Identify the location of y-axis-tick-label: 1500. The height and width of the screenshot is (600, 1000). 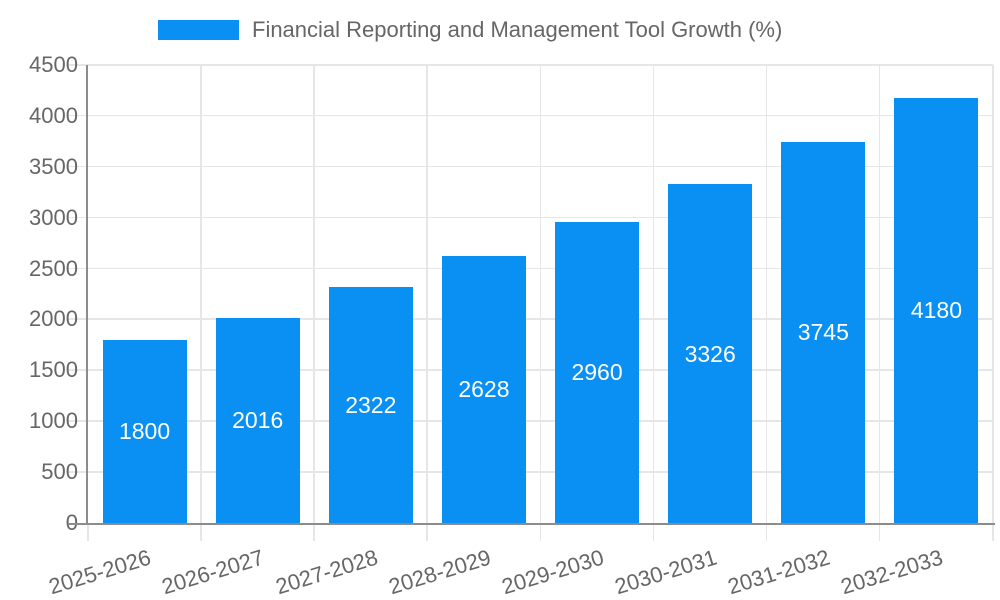
(53, 370).